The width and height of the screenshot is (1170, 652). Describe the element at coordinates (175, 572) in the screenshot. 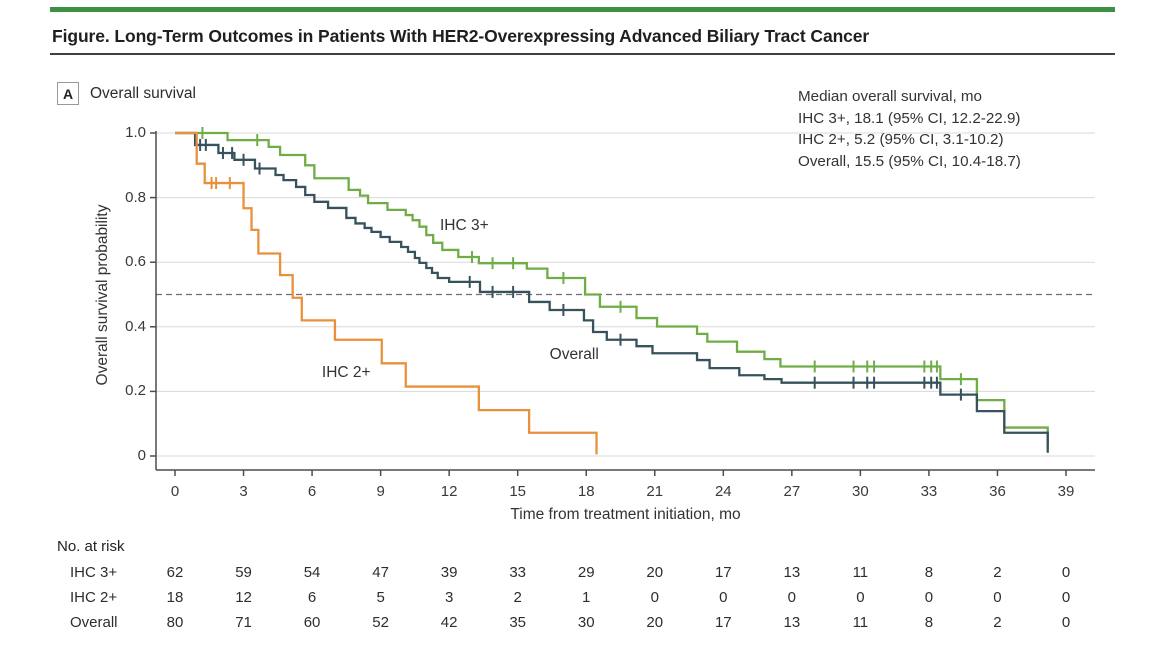

I see `risk-cell: 62` at that location.